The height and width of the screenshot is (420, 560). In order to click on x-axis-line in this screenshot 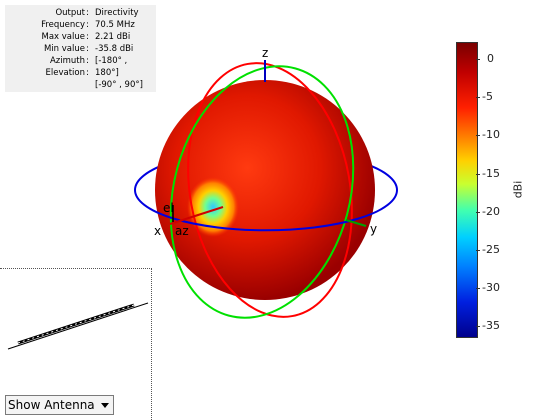, I will do `click(196, 215)`.